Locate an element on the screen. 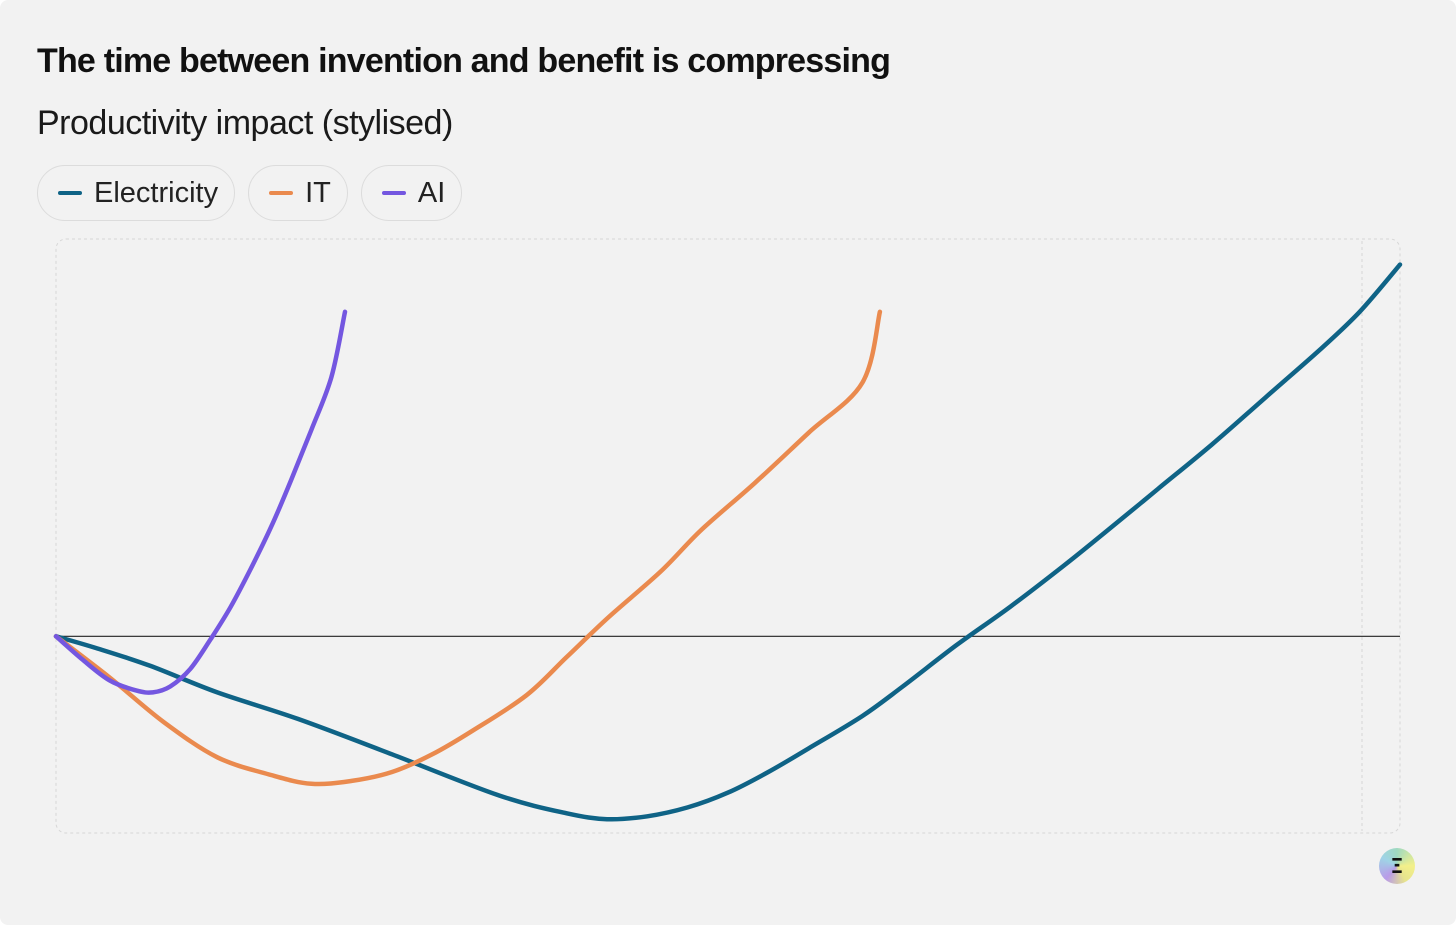 The image size is (1456, 925). legend-swatch-it is located at coordinates (281, 193).